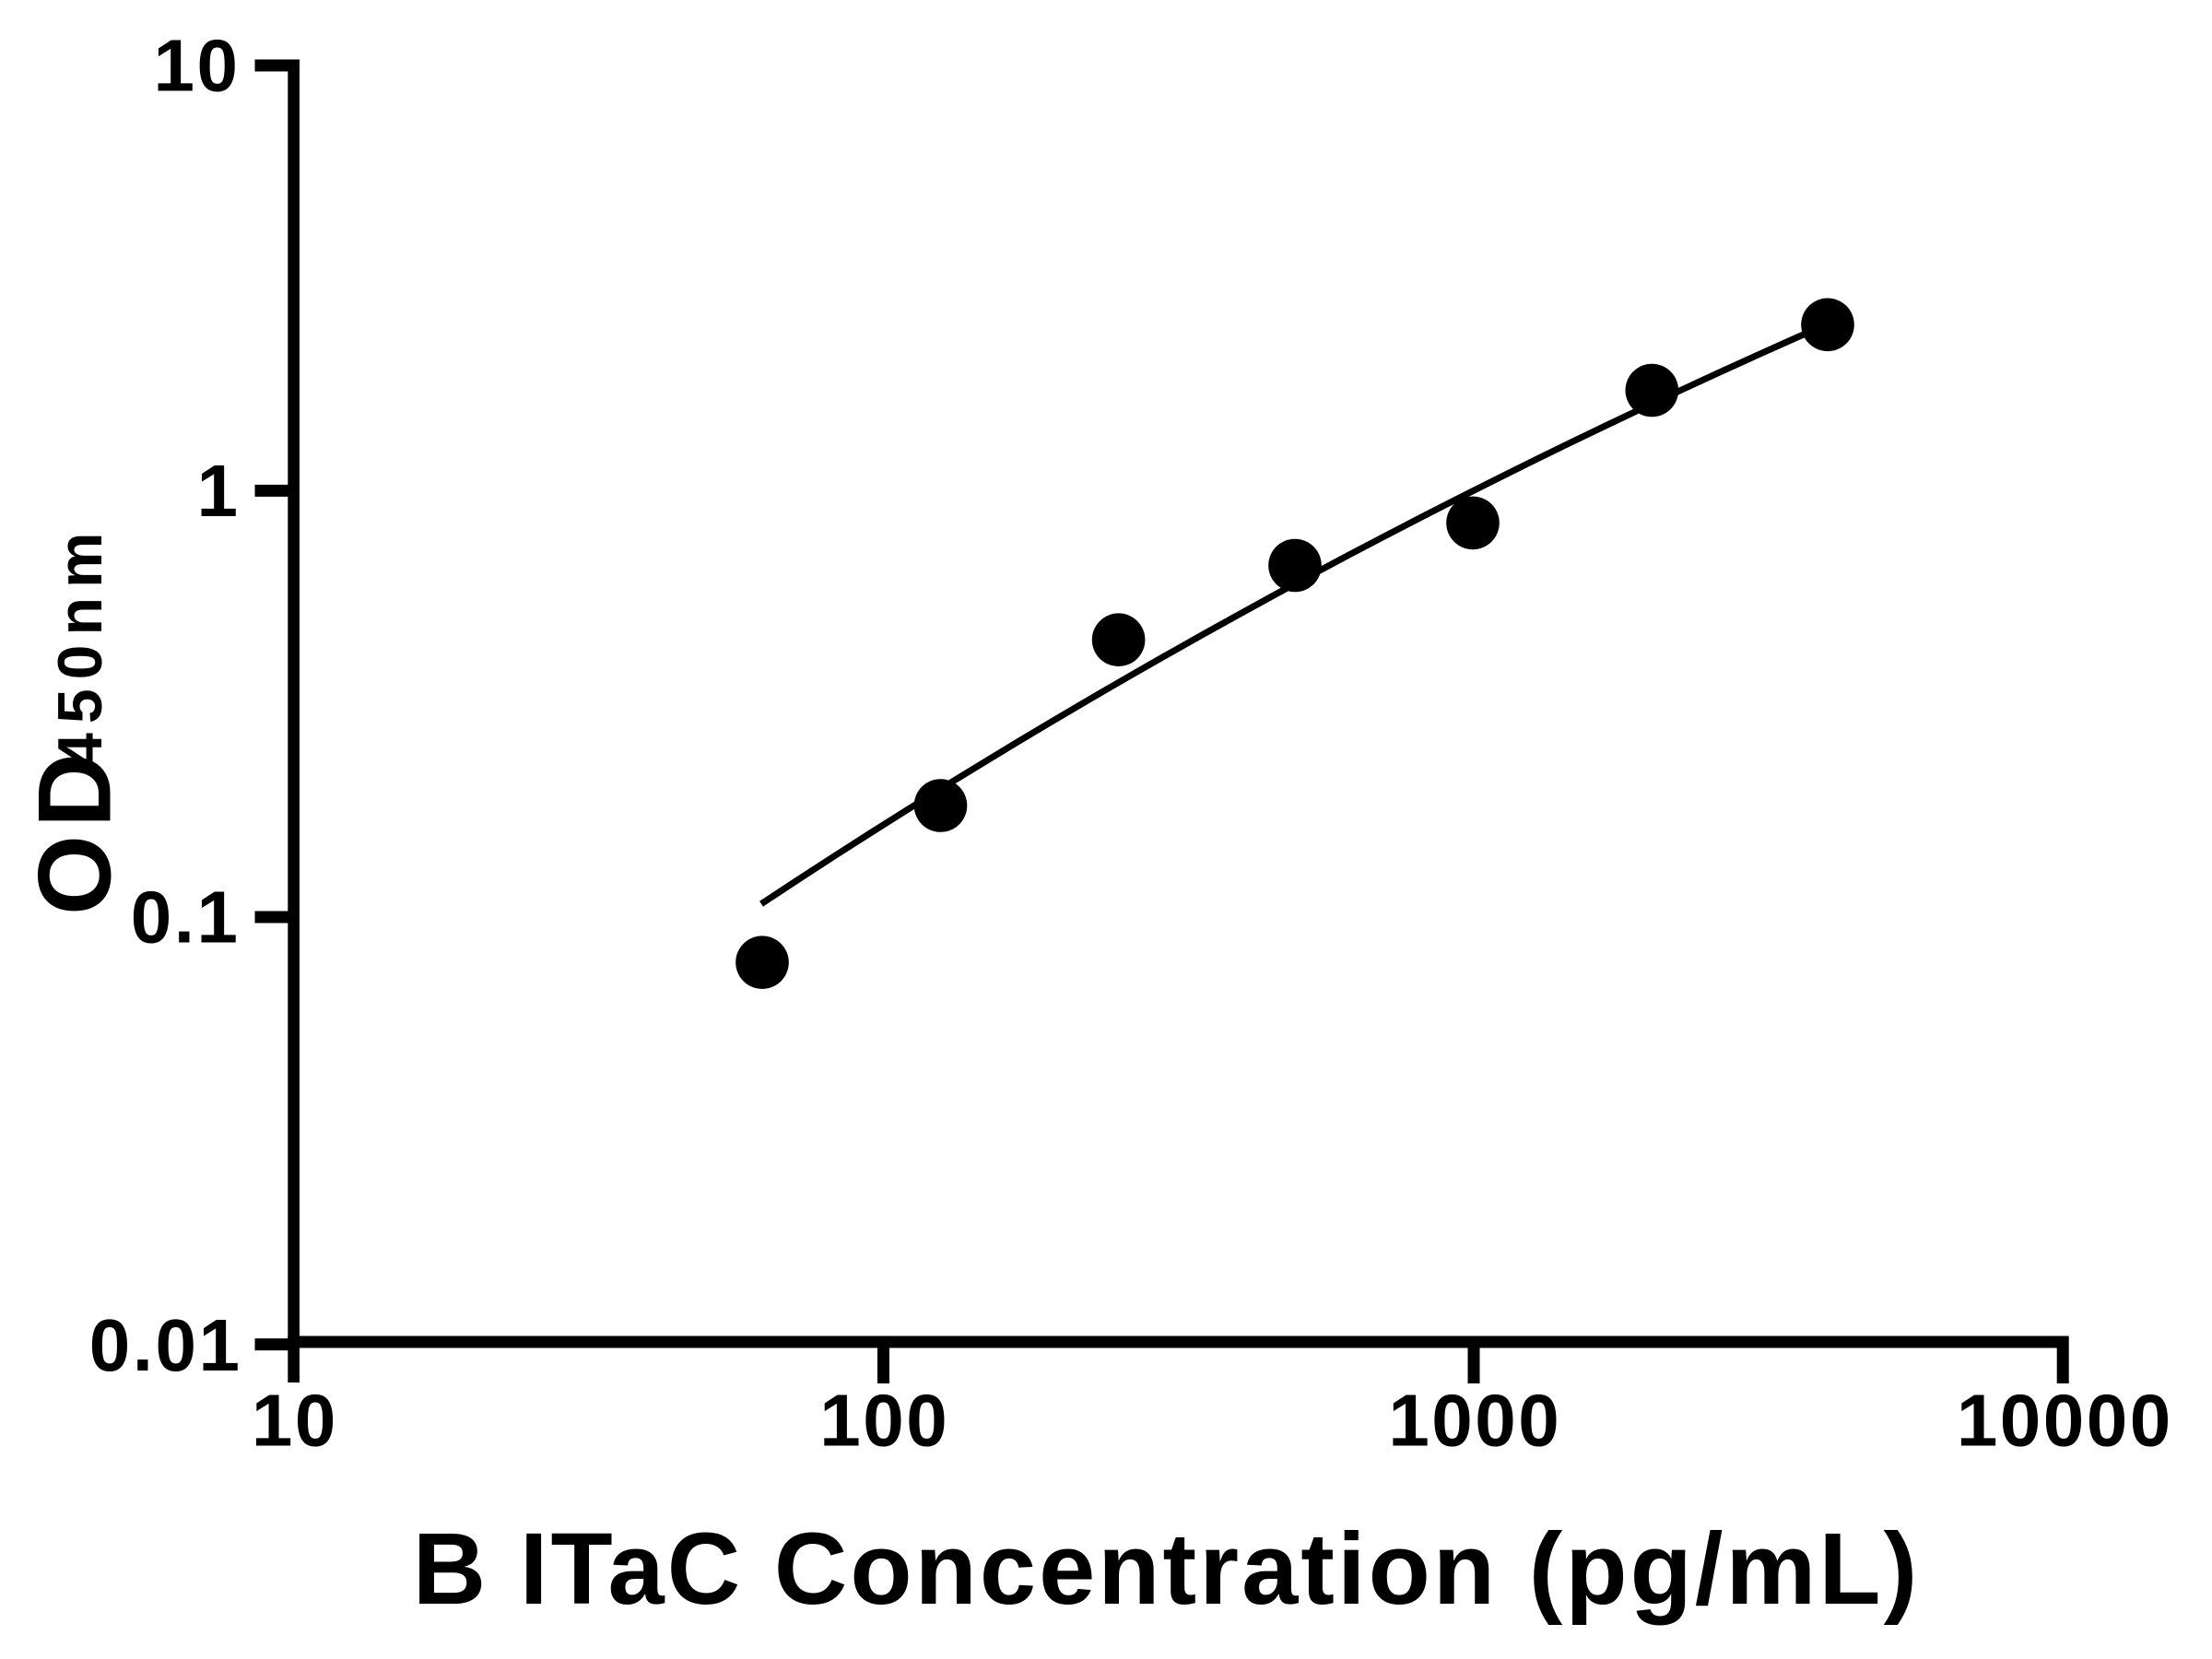 The image size is (2212, 1659). What do you see at coordinates (75, 719) in the screenshot?
I see `svg-text: OD450nm` at bounding box center [75, 719].